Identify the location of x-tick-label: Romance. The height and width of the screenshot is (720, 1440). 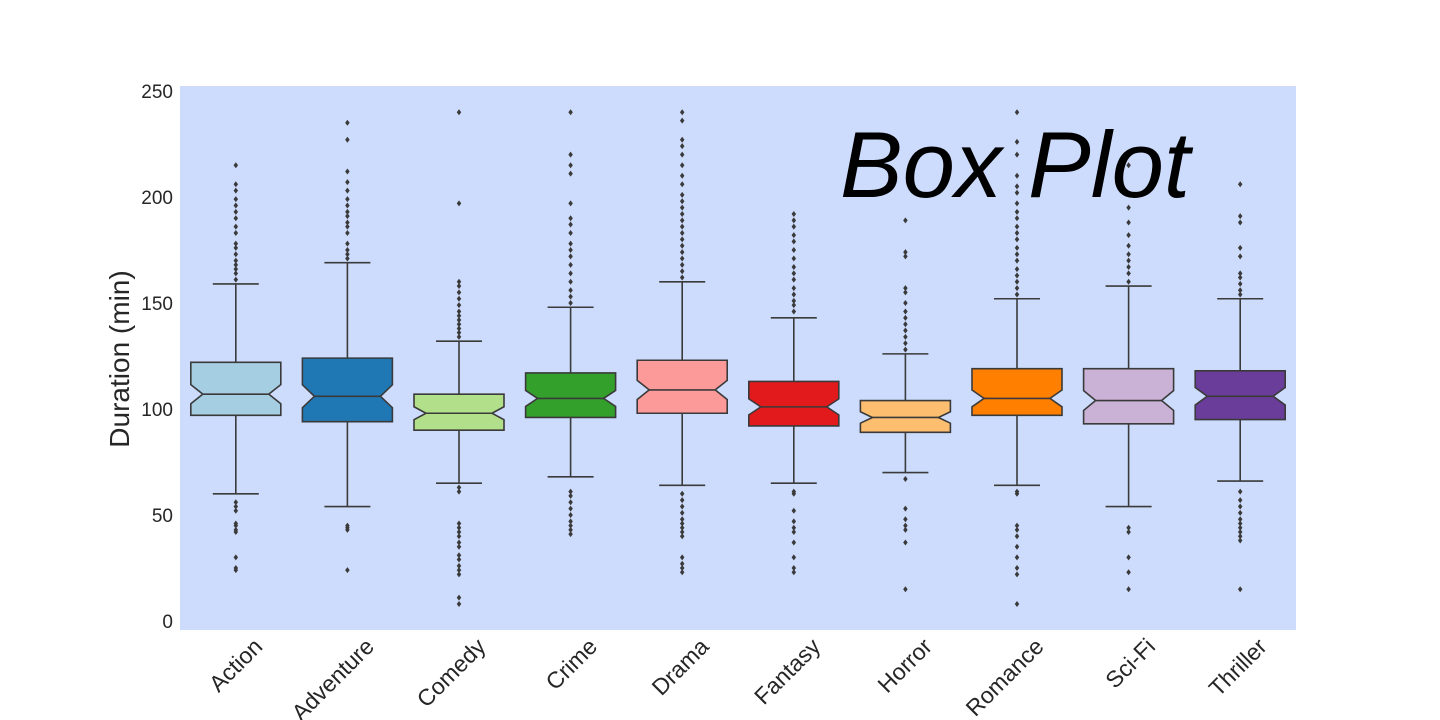
(1005, 676).